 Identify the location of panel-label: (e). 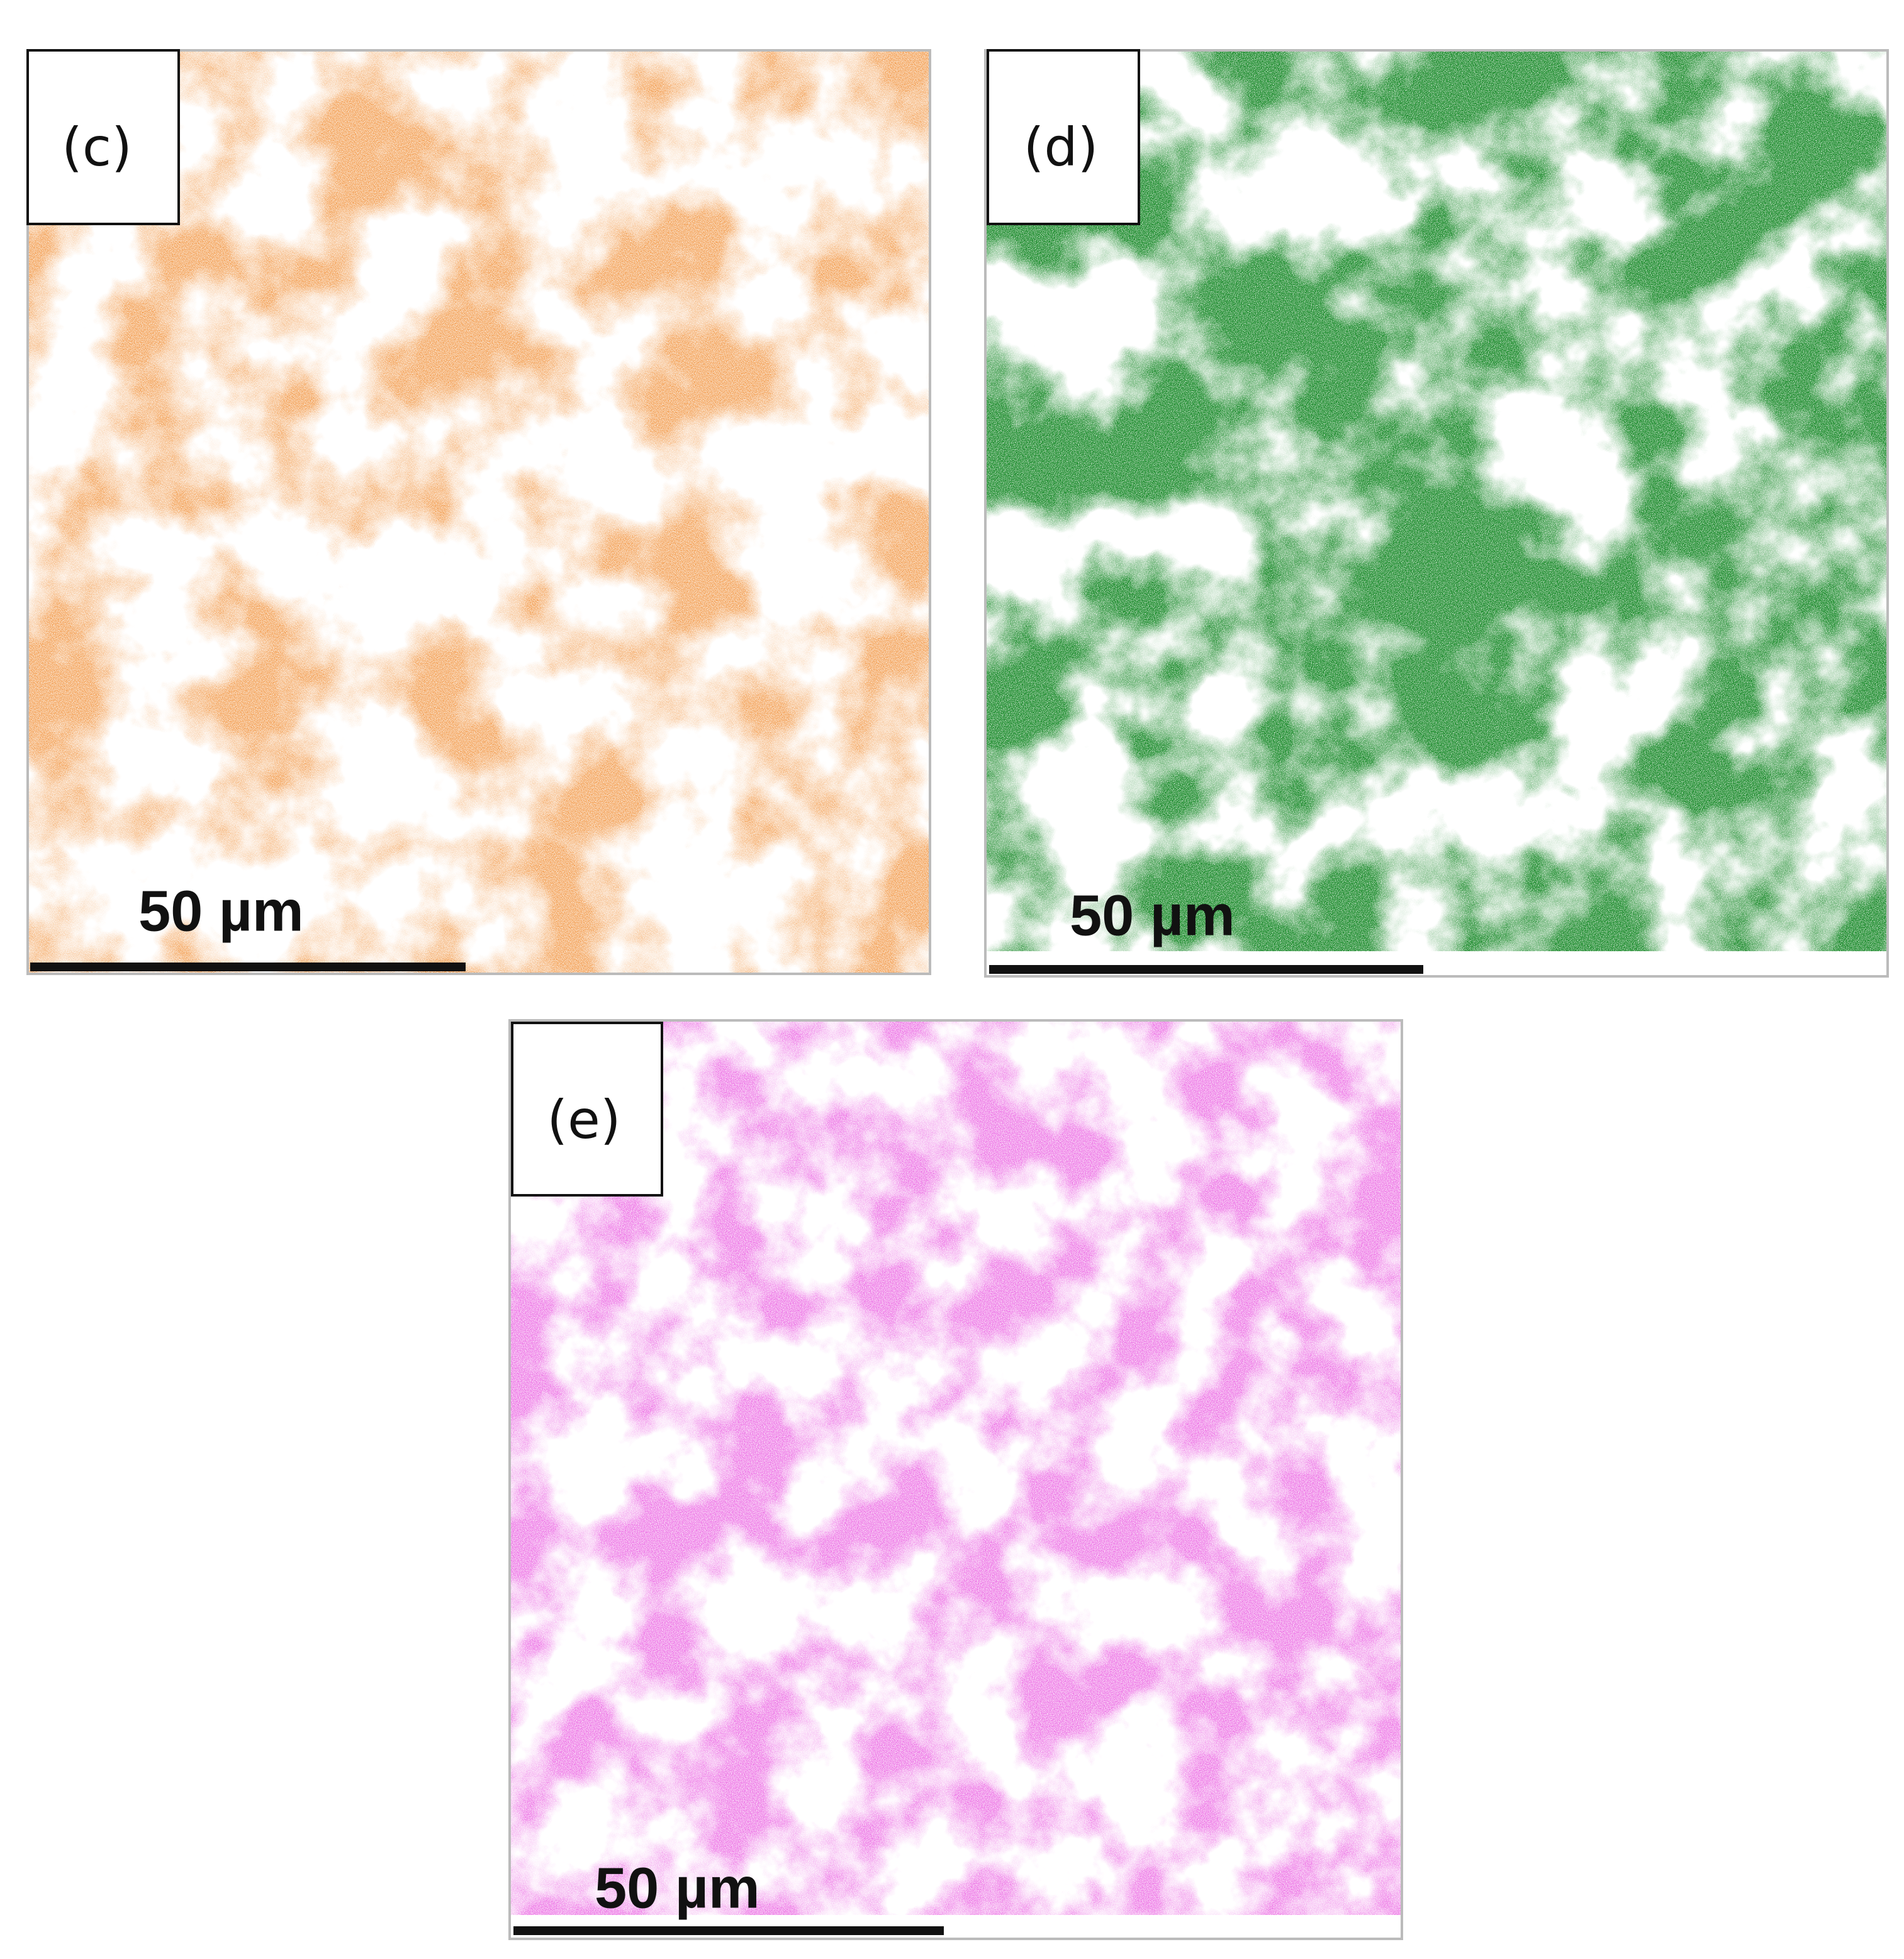
(583, 1120).